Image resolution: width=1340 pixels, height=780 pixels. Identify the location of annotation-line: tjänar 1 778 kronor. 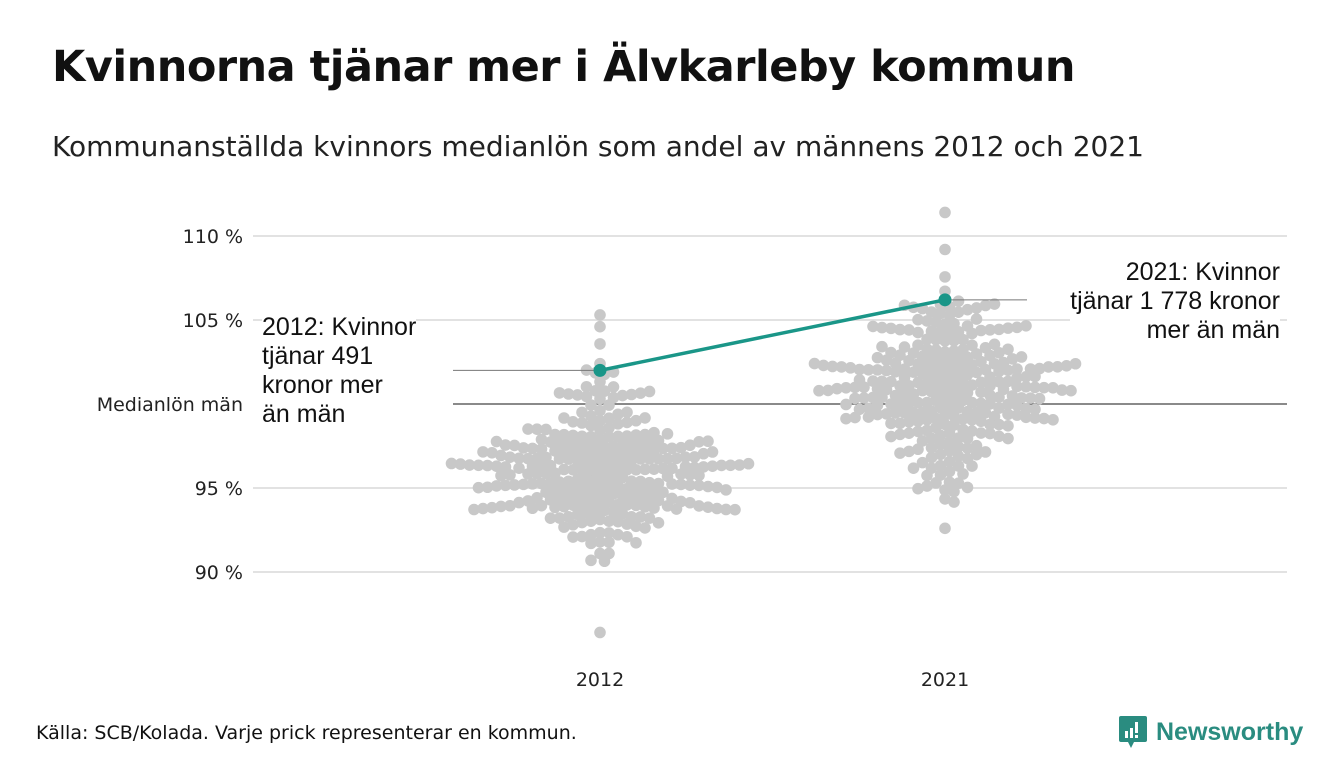
(1175, 301).